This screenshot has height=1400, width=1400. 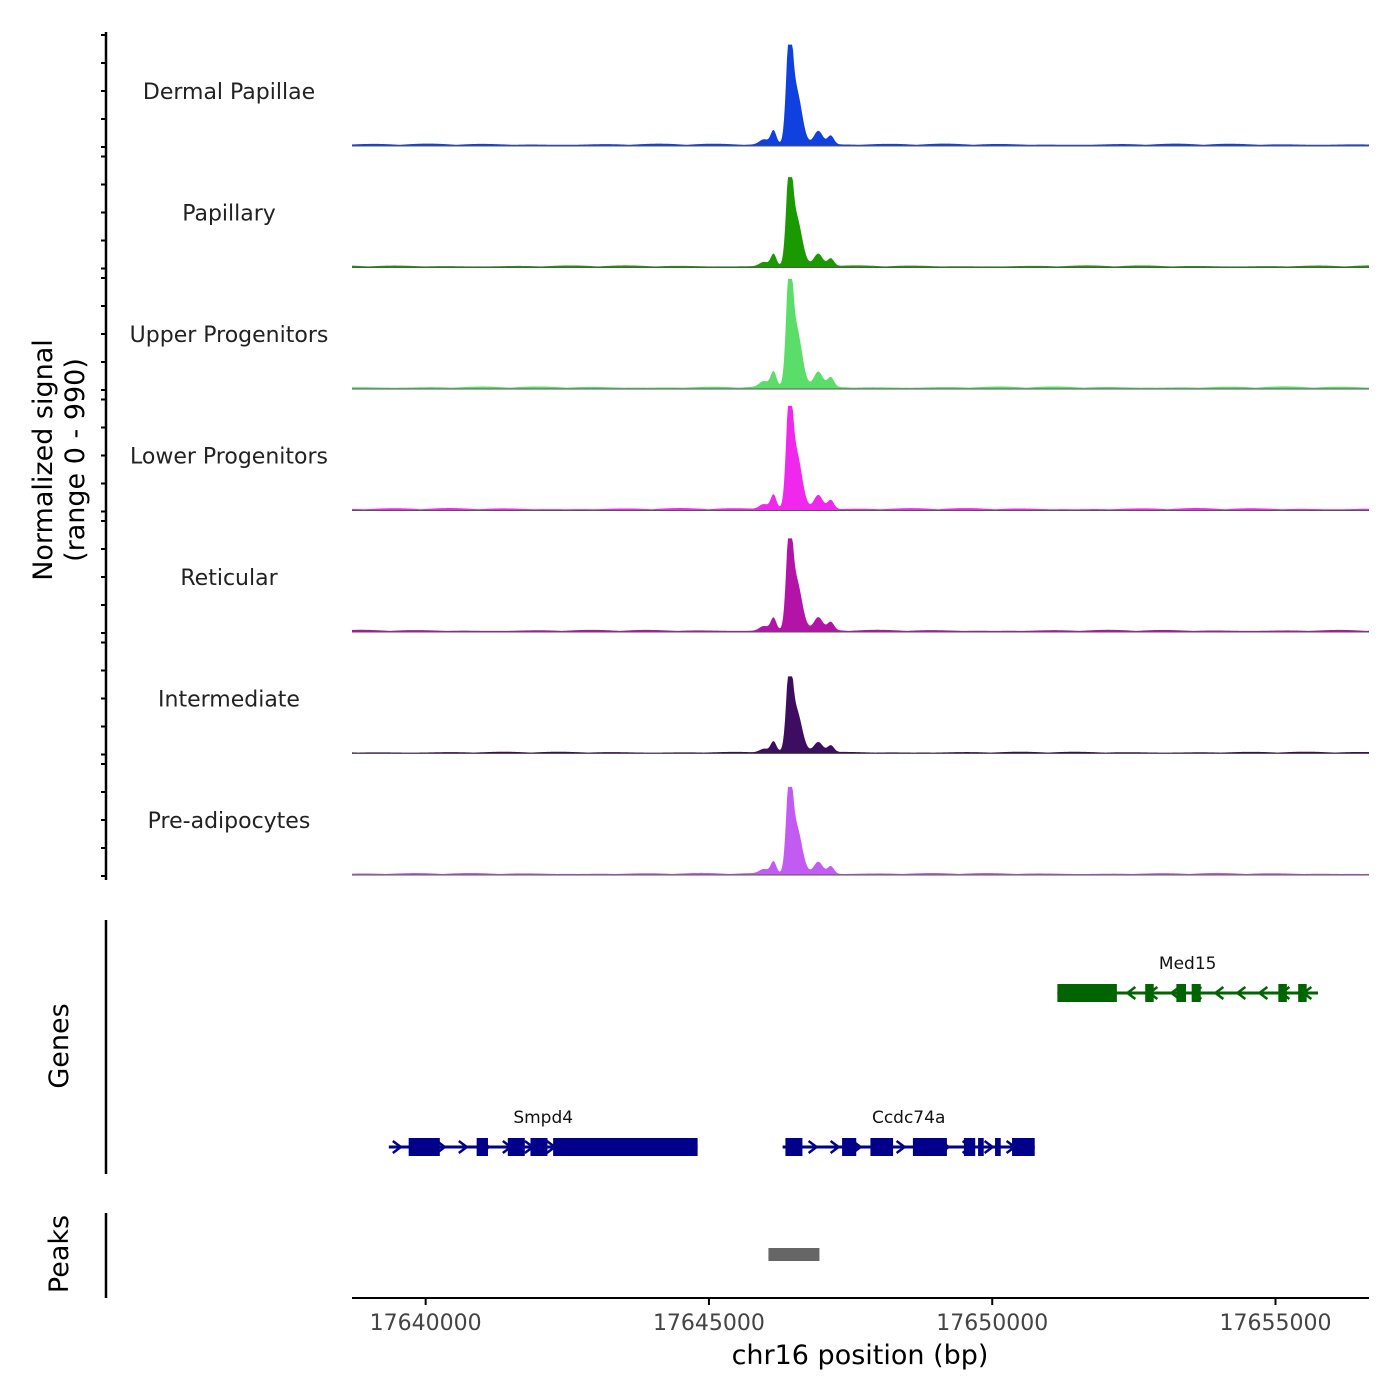 I want to click on track-pre-adipocytes: Pre-adipocytes, so click(x=758, y=831).